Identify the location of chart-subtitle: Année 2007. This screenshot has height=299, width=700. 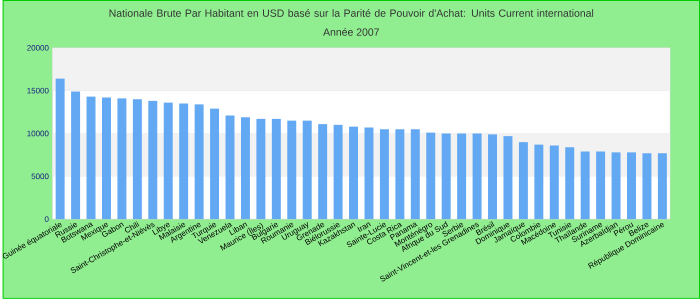
(351, 32).